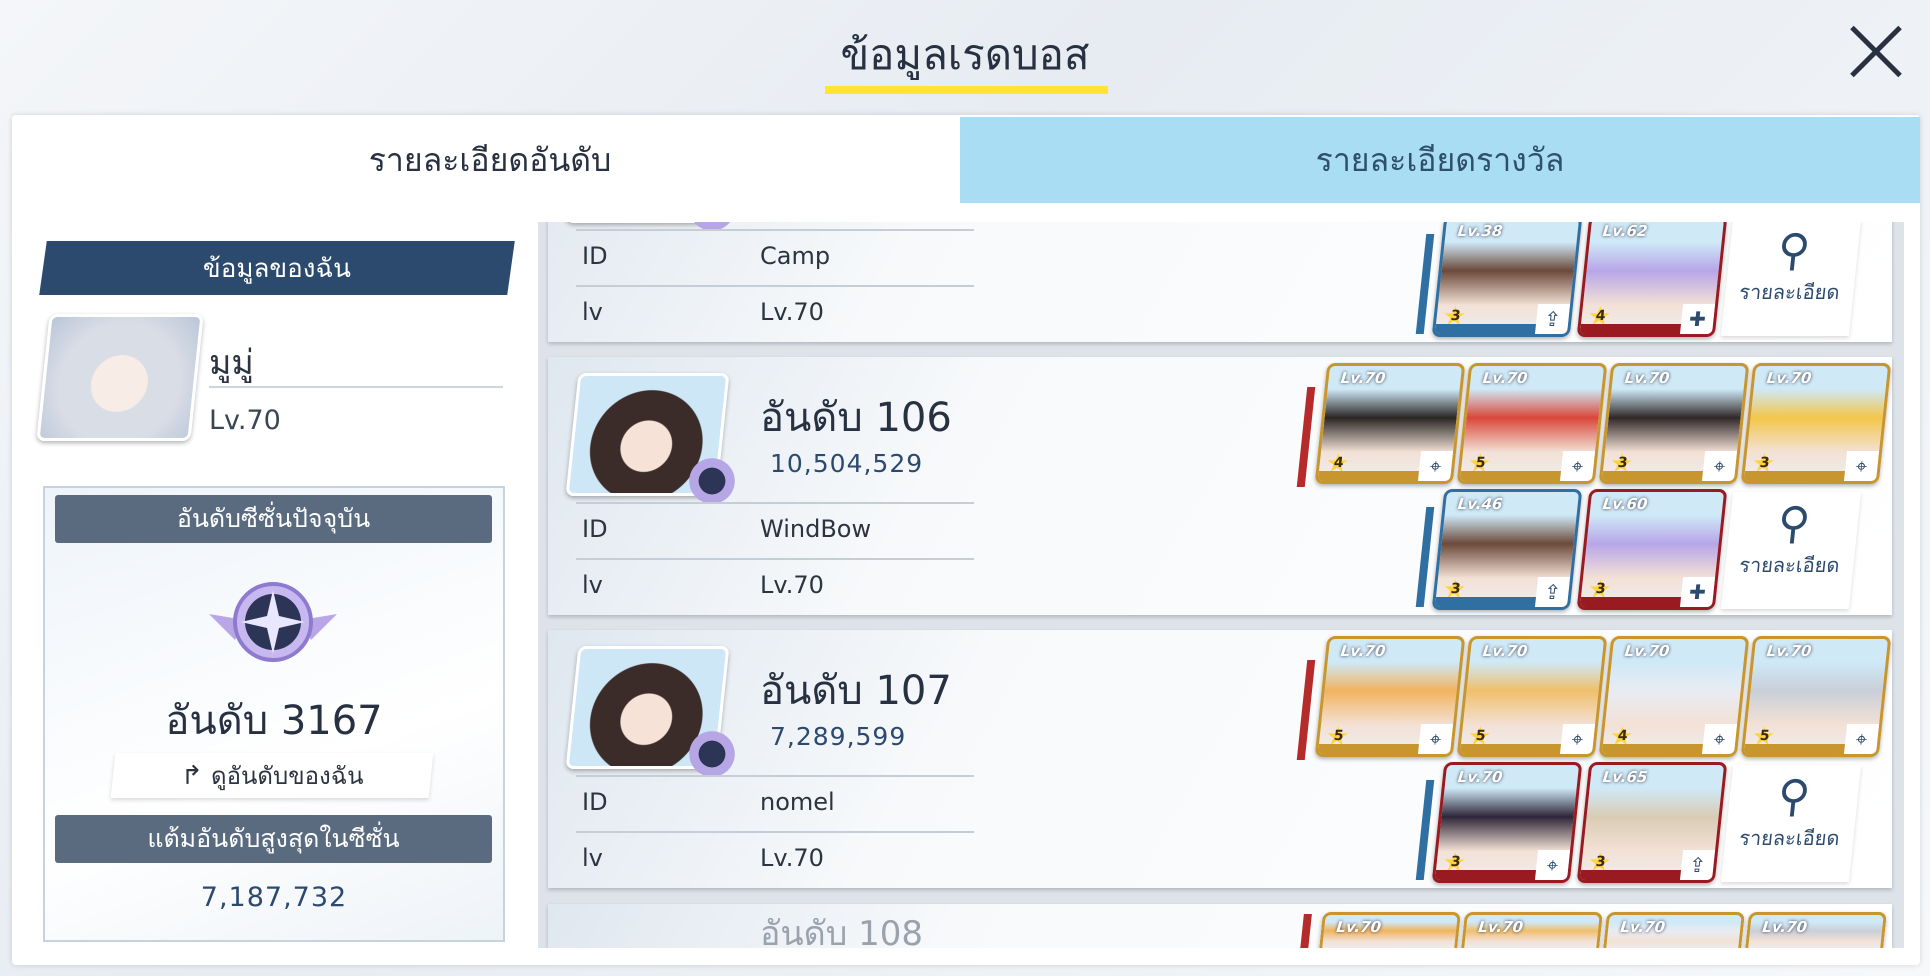 This screenshot has height=976, width=1930. What do you see at coordinates (277, 268) in the screenshot?
I see `my-info-header-label: ข้อมูลของฉัน` at bounding box center [277, 268].